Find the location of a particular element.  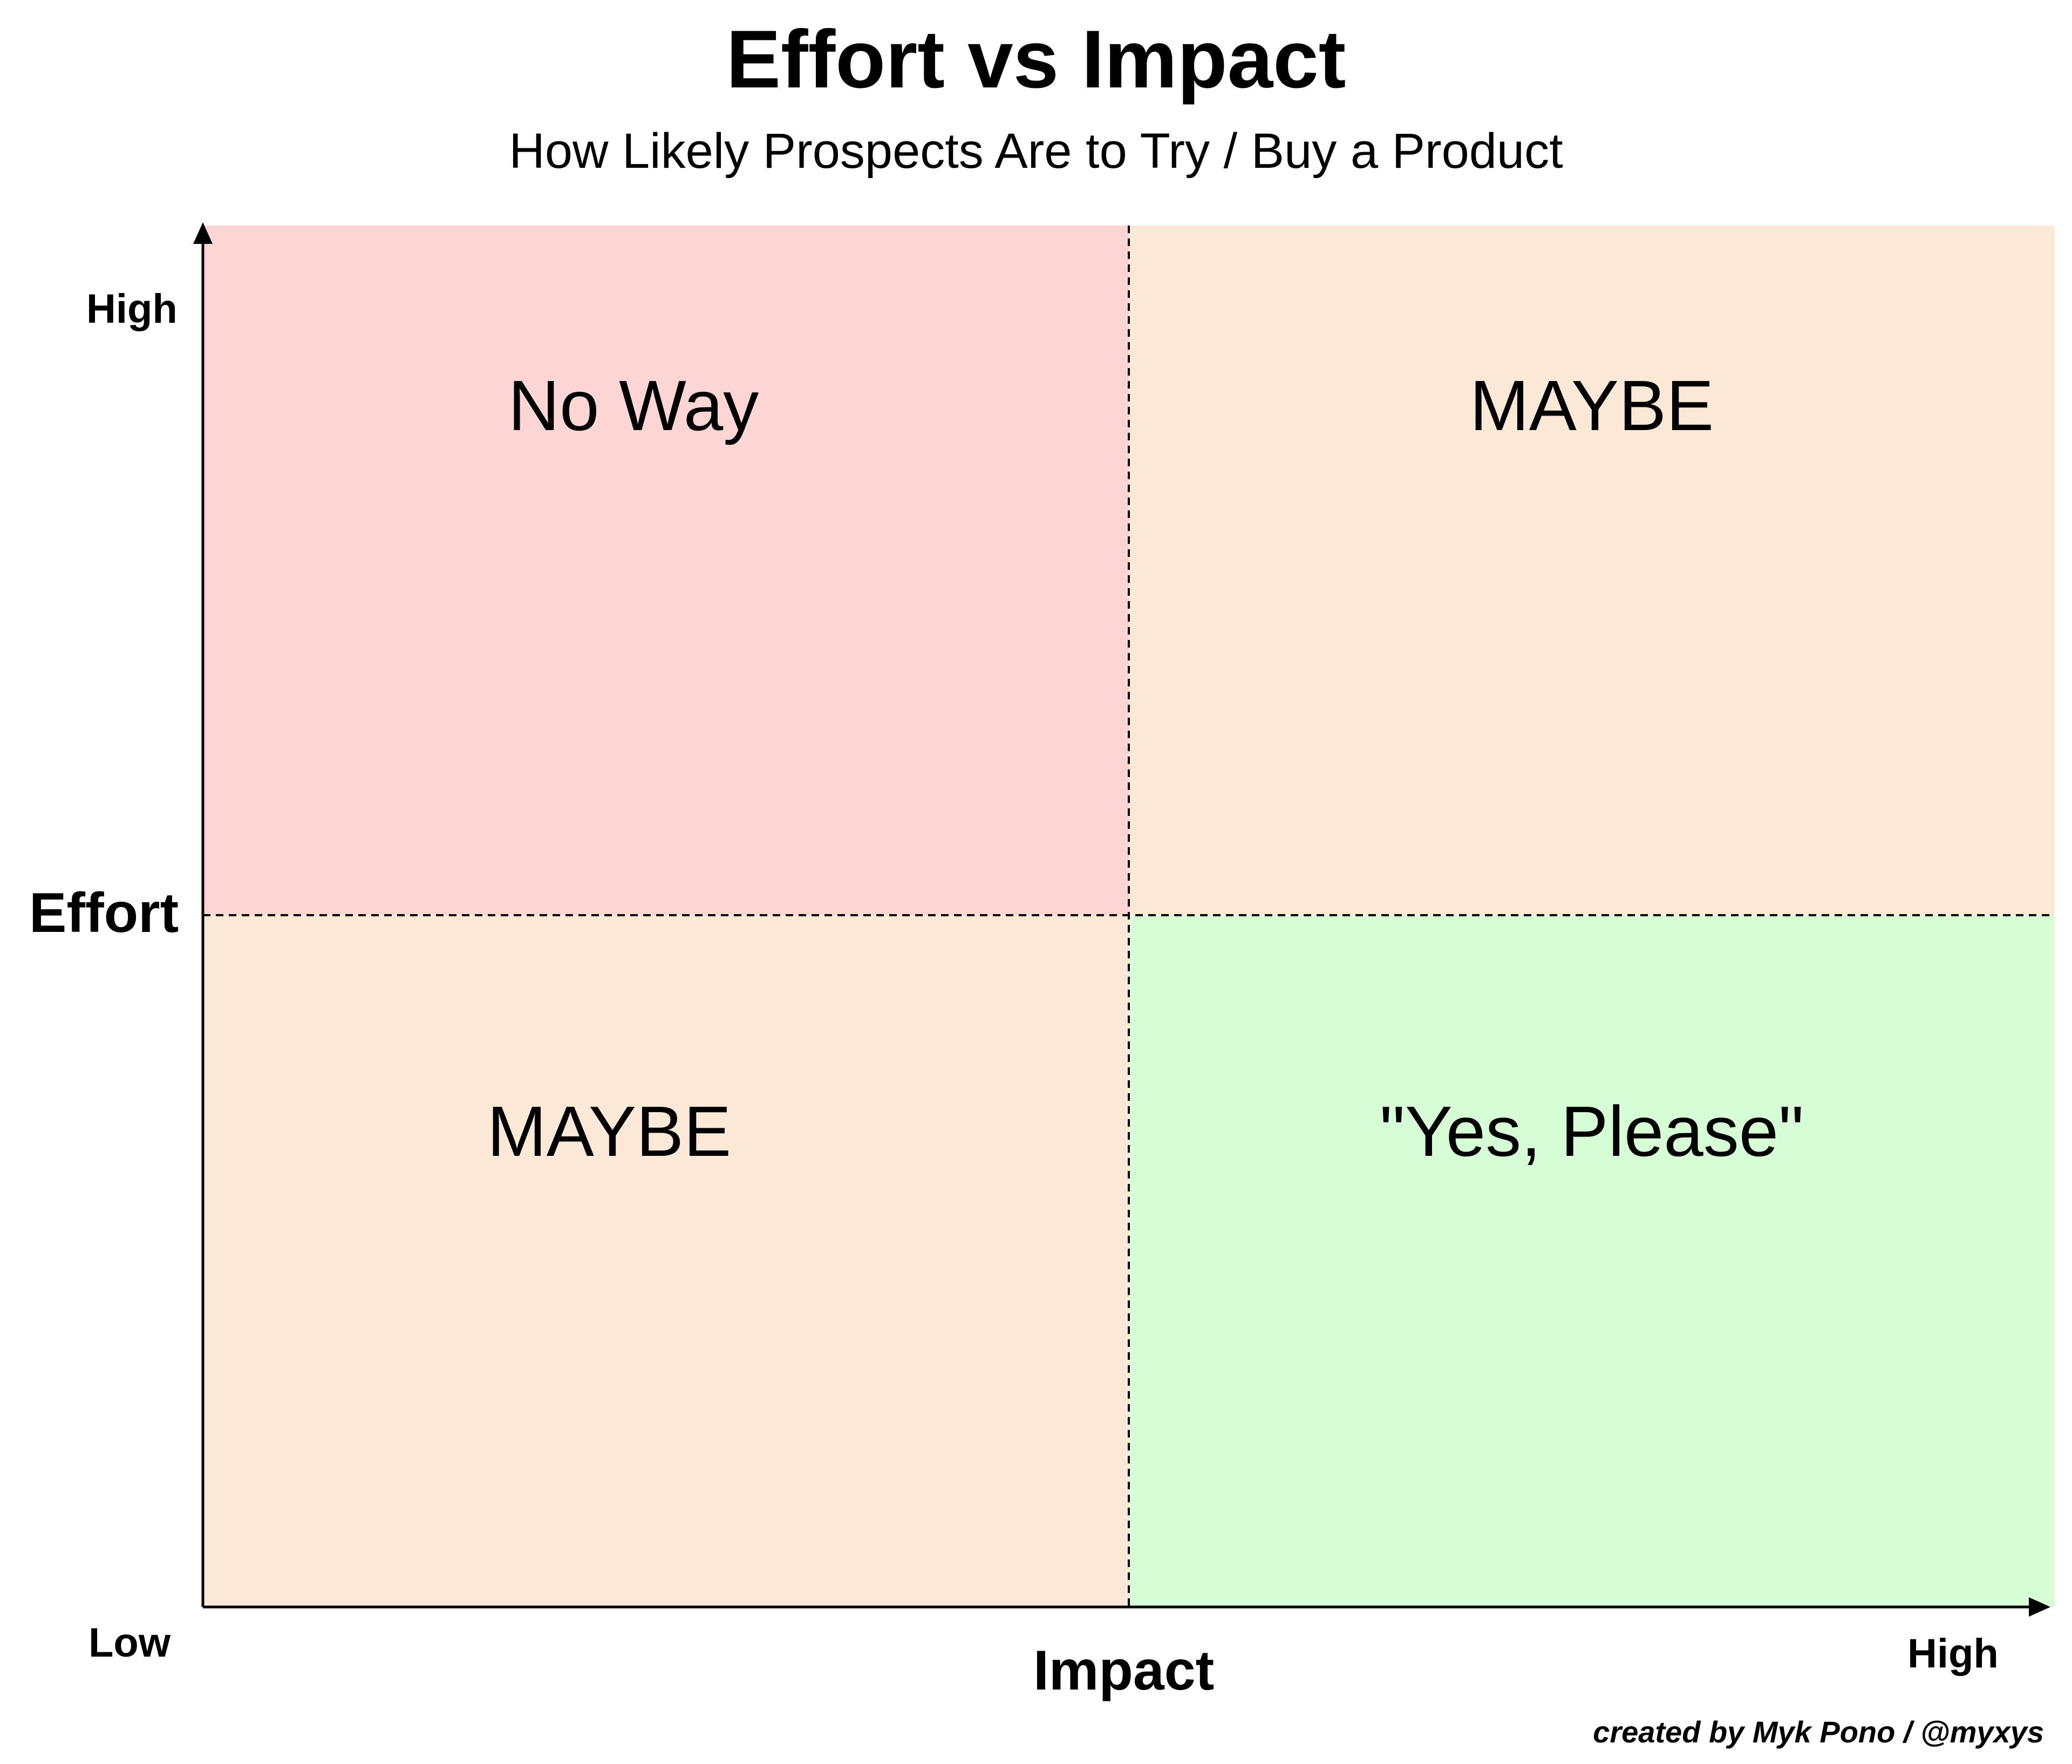

x-axis-high-label: High is located at coordinates (1953, 1654).